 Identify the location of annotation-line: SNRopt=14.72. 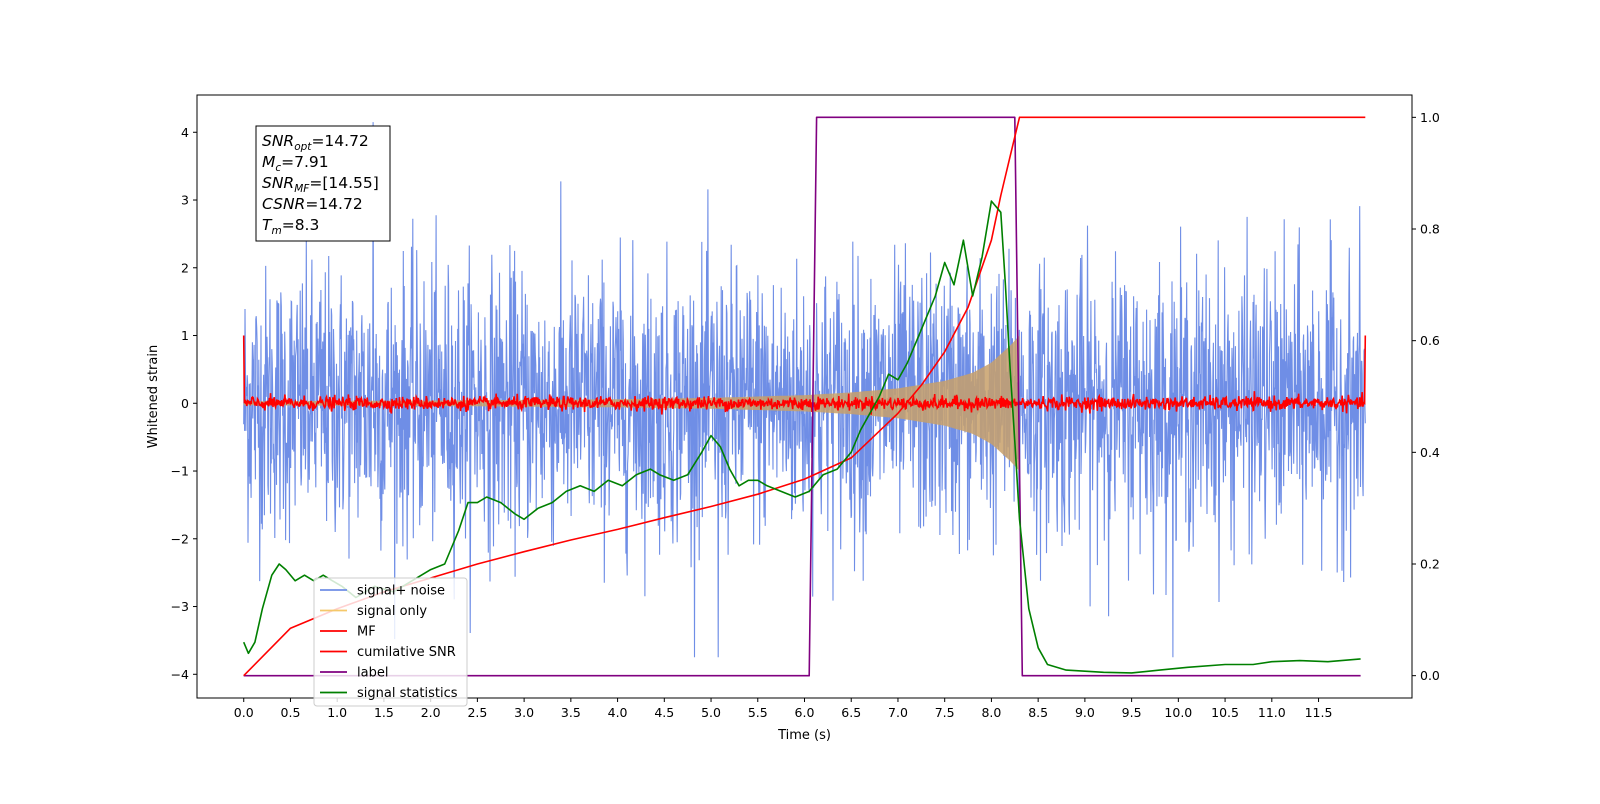
(315, 142).